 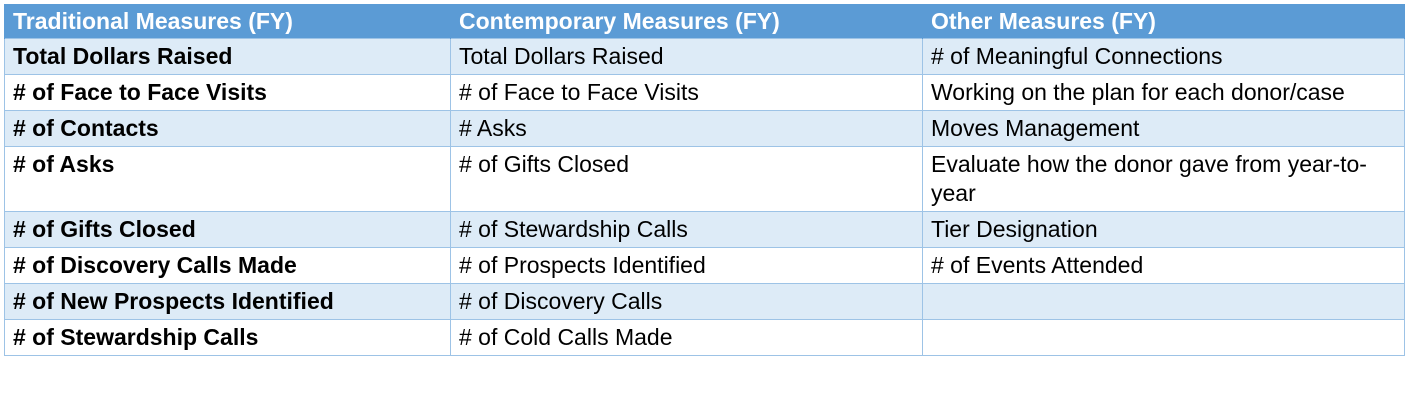 I want to click on traditional-measure-cell: # of Contacts, so click(x=227, y=128).